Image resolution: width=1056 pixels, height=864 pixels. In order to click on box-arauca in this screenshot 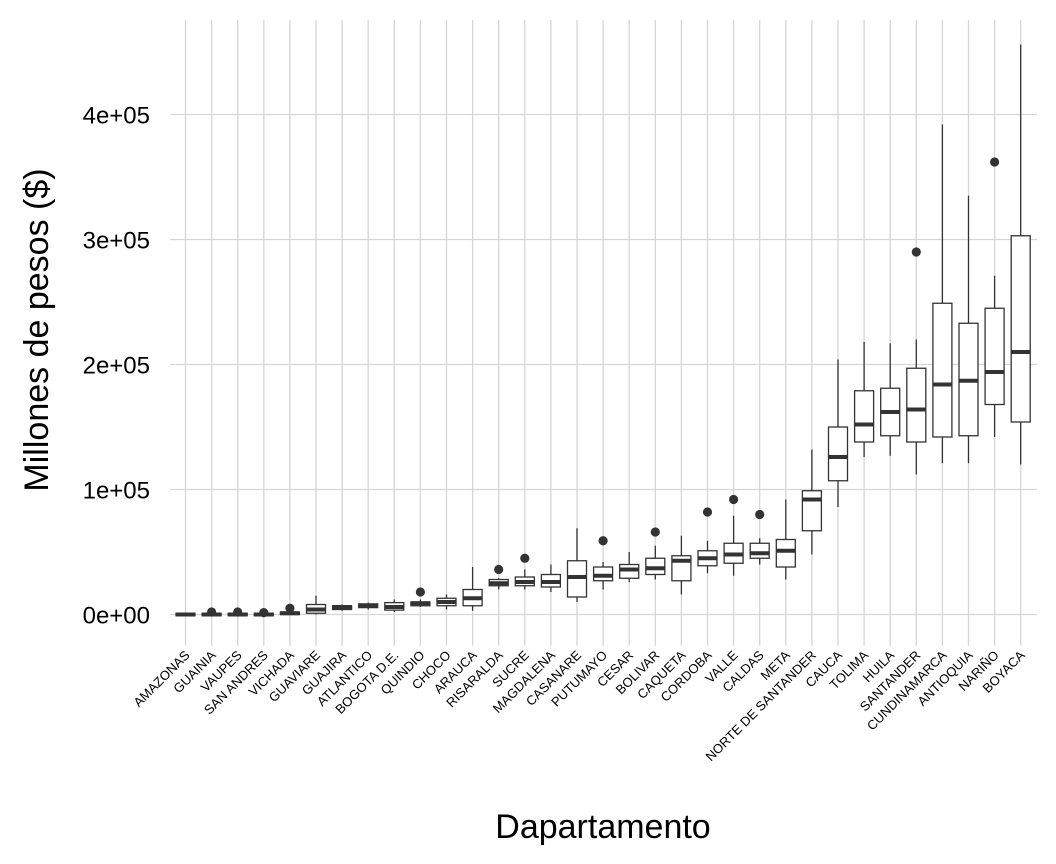, I will do `click(472, 589)`.